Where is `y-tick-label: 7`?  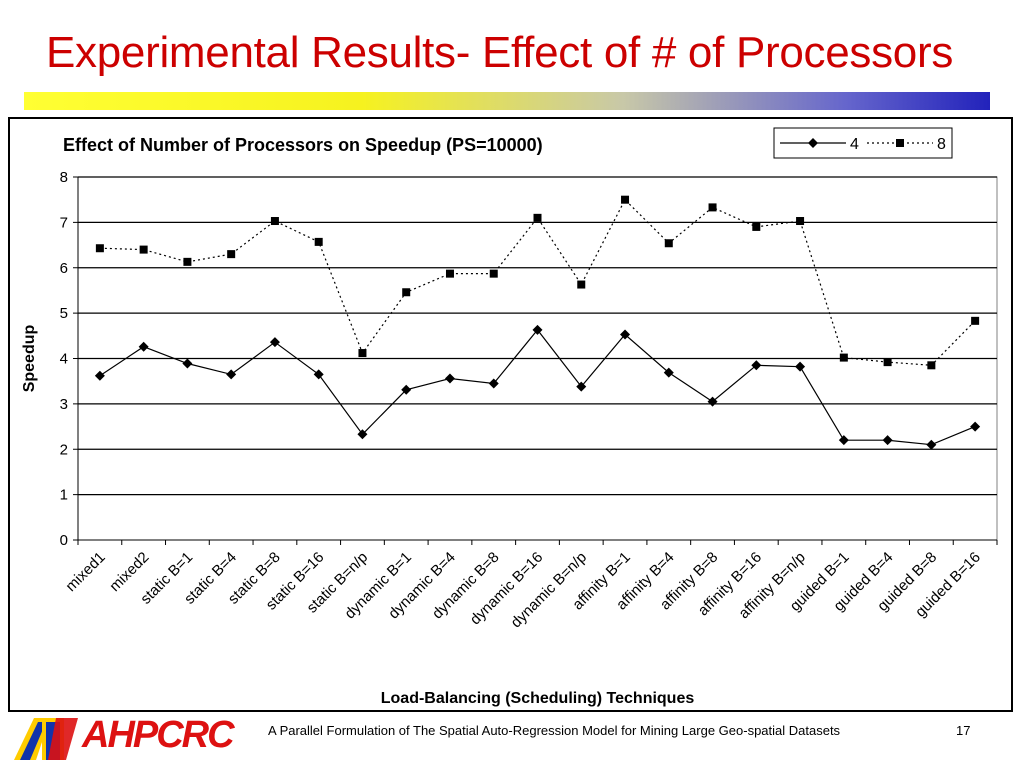 y-tick-label: 7 is located at coordinates (64, 222).